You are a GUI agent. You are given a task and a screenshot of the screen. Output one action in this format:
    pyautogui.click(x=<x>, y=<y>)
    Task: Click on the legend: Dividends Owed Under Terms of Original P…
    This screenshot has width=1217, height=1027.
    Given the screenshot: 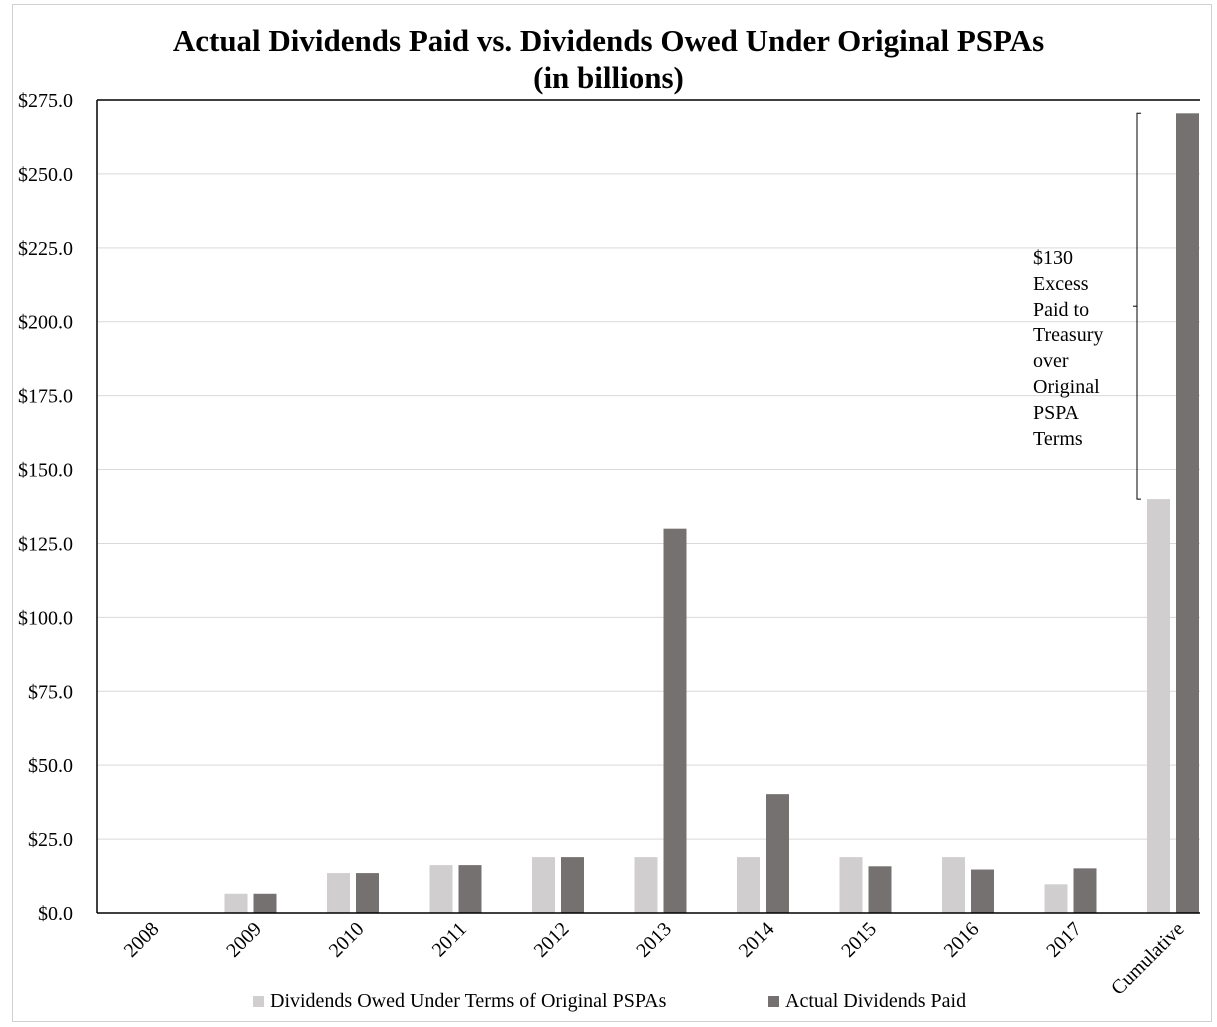 What is the action you would take?
    pyautogui.click(x=608, y=1002)
    